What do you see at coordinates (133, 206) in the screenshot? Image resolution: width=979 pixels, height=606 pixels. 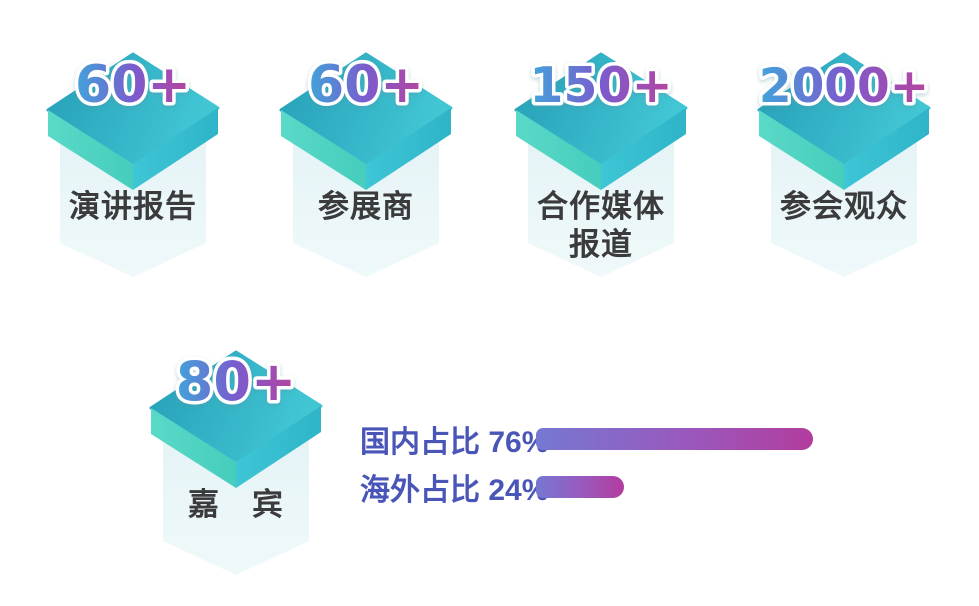 I see `stat-label: 演讲报告` at bounding box center [133, 206].